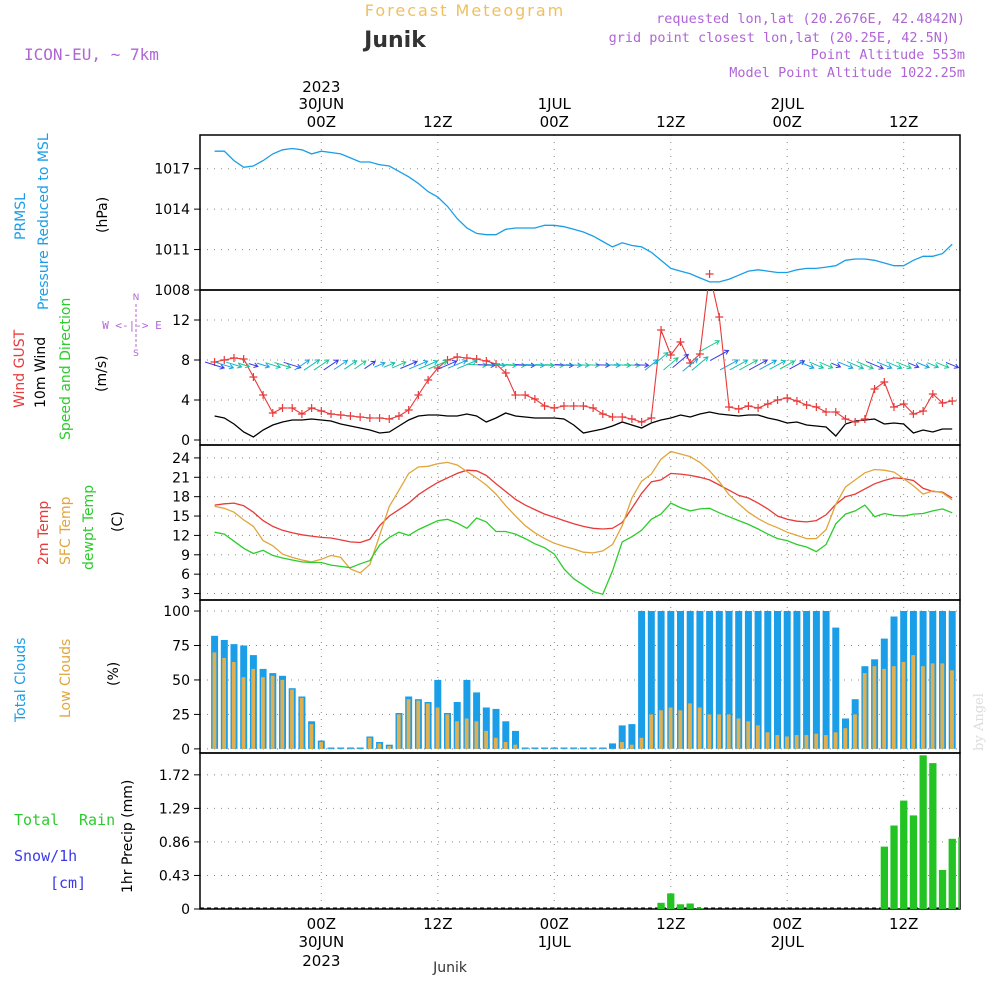 The height and width of the screenshot is (1000, 1000). What do you see at coordinates (583, 548) in the screenshot?
I see `temp-dewpt-line` at bounding box center [583, 548].